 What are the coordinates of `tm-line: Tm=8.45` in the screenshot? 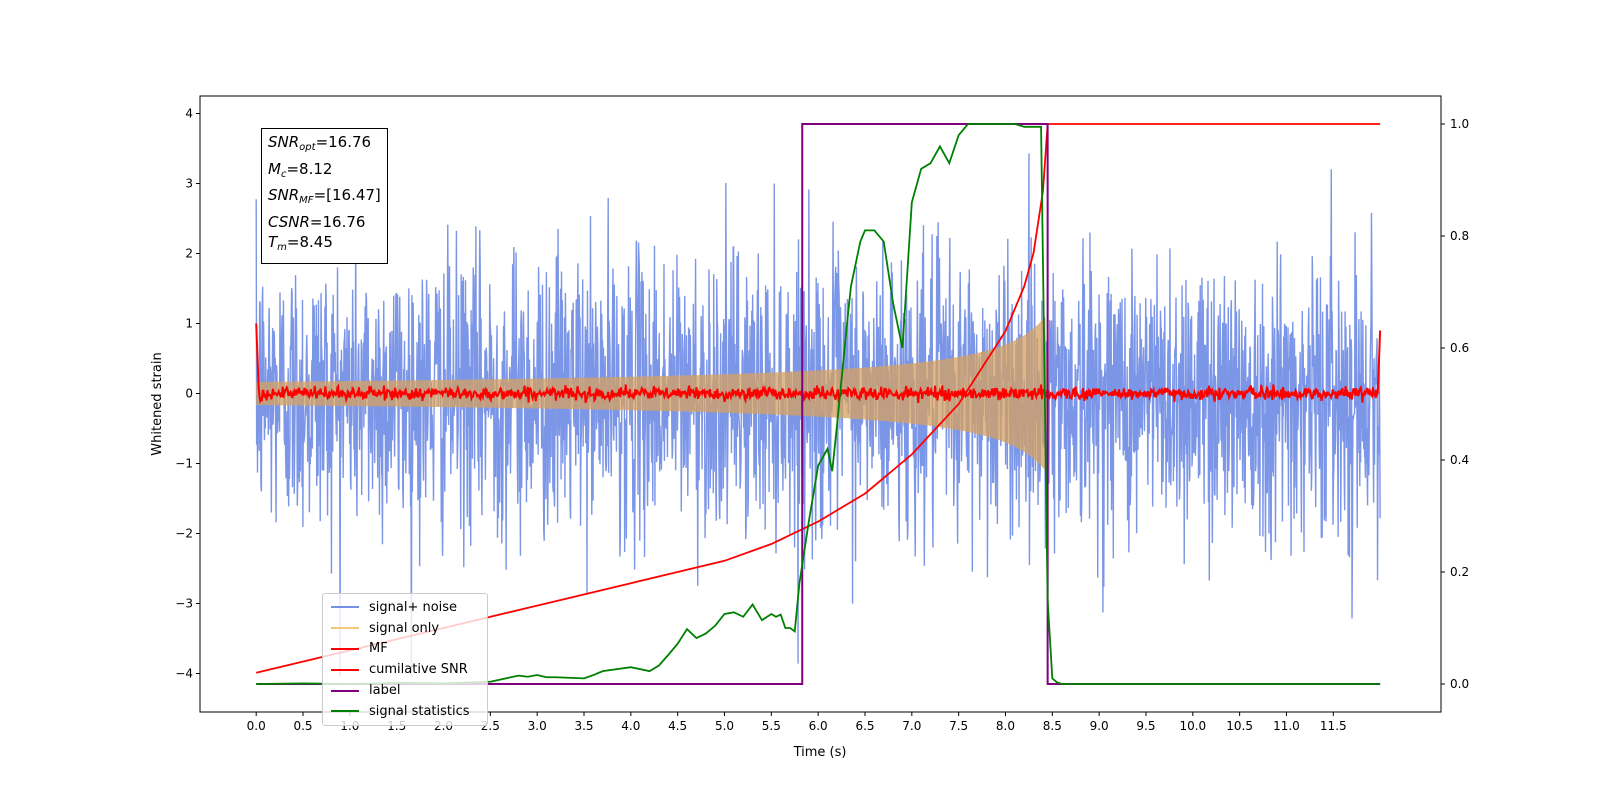 It's located at (300, 243).